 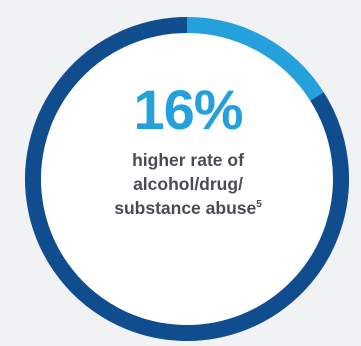 I want to click on footnote-marker: 5, so click(x=259, y=205).